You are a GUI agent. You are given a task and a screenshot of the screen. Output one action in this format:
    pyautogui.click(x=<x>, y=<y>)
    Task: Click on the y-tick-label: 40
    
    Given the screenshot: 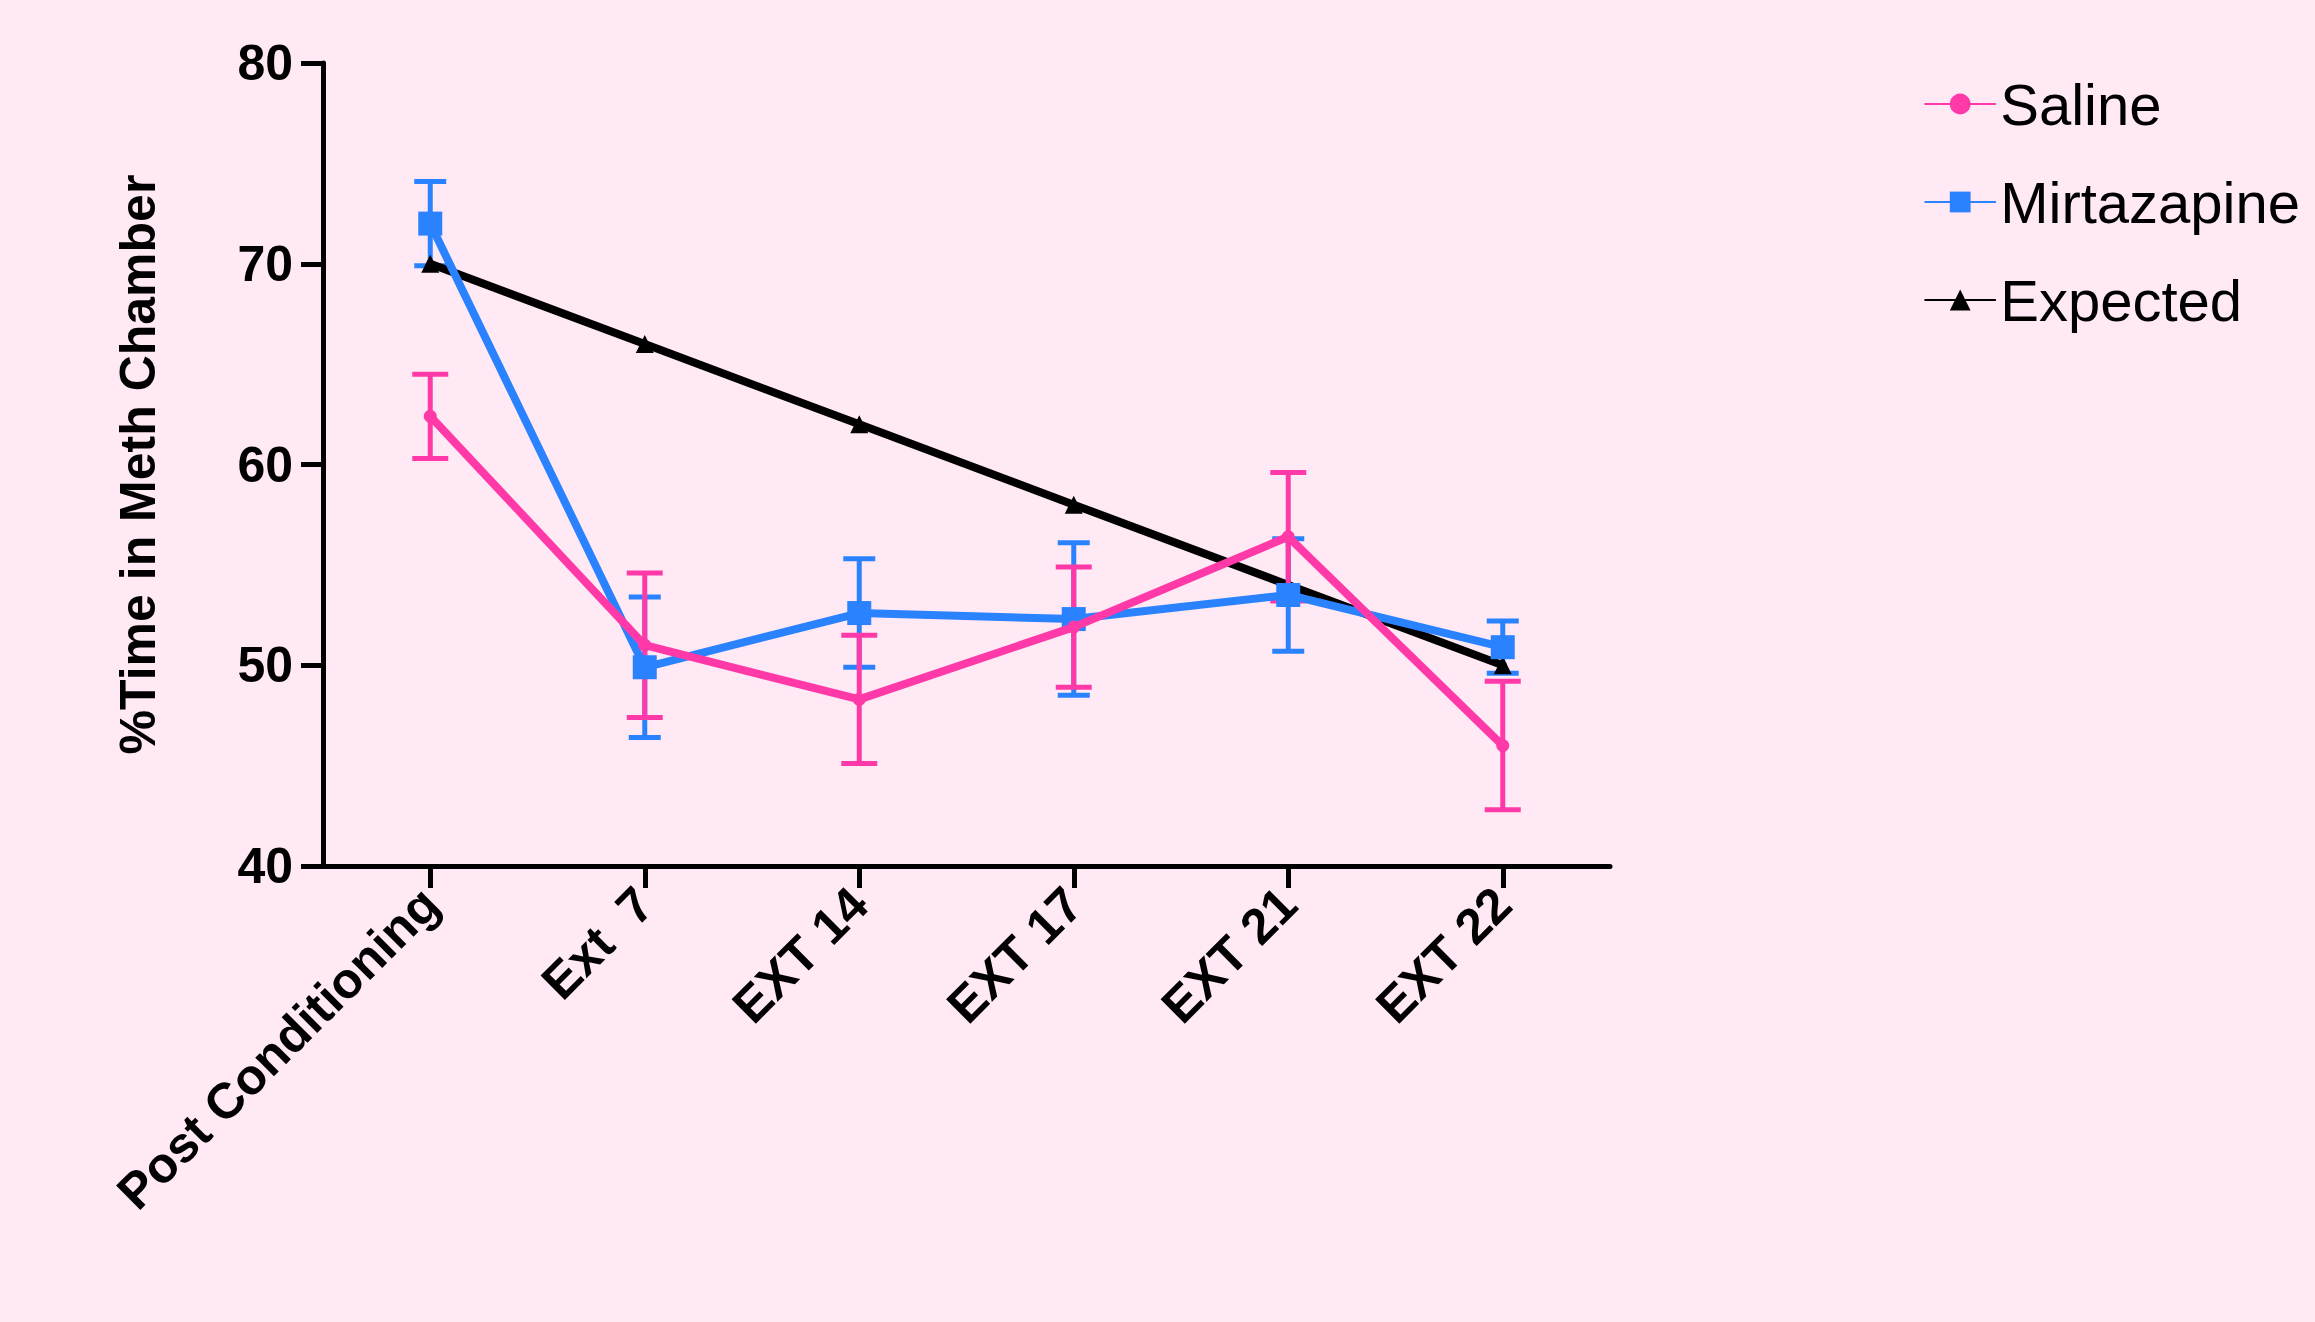 What is the action you would take?
    pyautogui.click(x=265, y=866)
    